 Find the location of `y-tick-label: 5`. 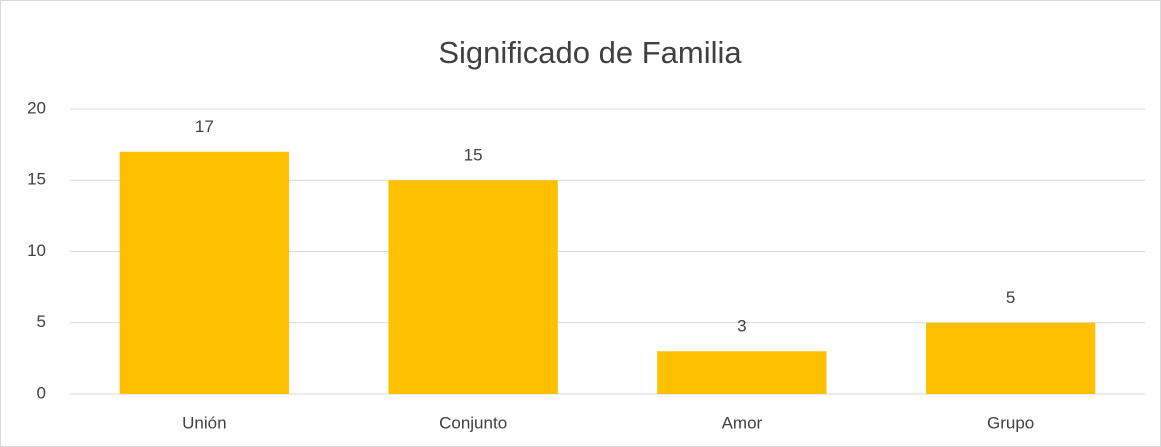

y-tick-label: 5 is located at coordinates (41, 321).